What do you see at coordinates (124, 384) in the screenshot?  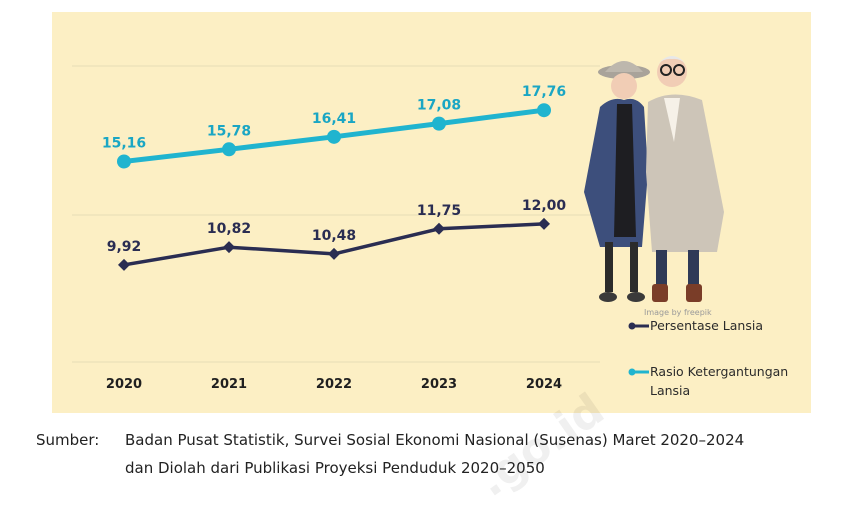 I see `x-tick-label: 2020` at bounding box center [124, 384].